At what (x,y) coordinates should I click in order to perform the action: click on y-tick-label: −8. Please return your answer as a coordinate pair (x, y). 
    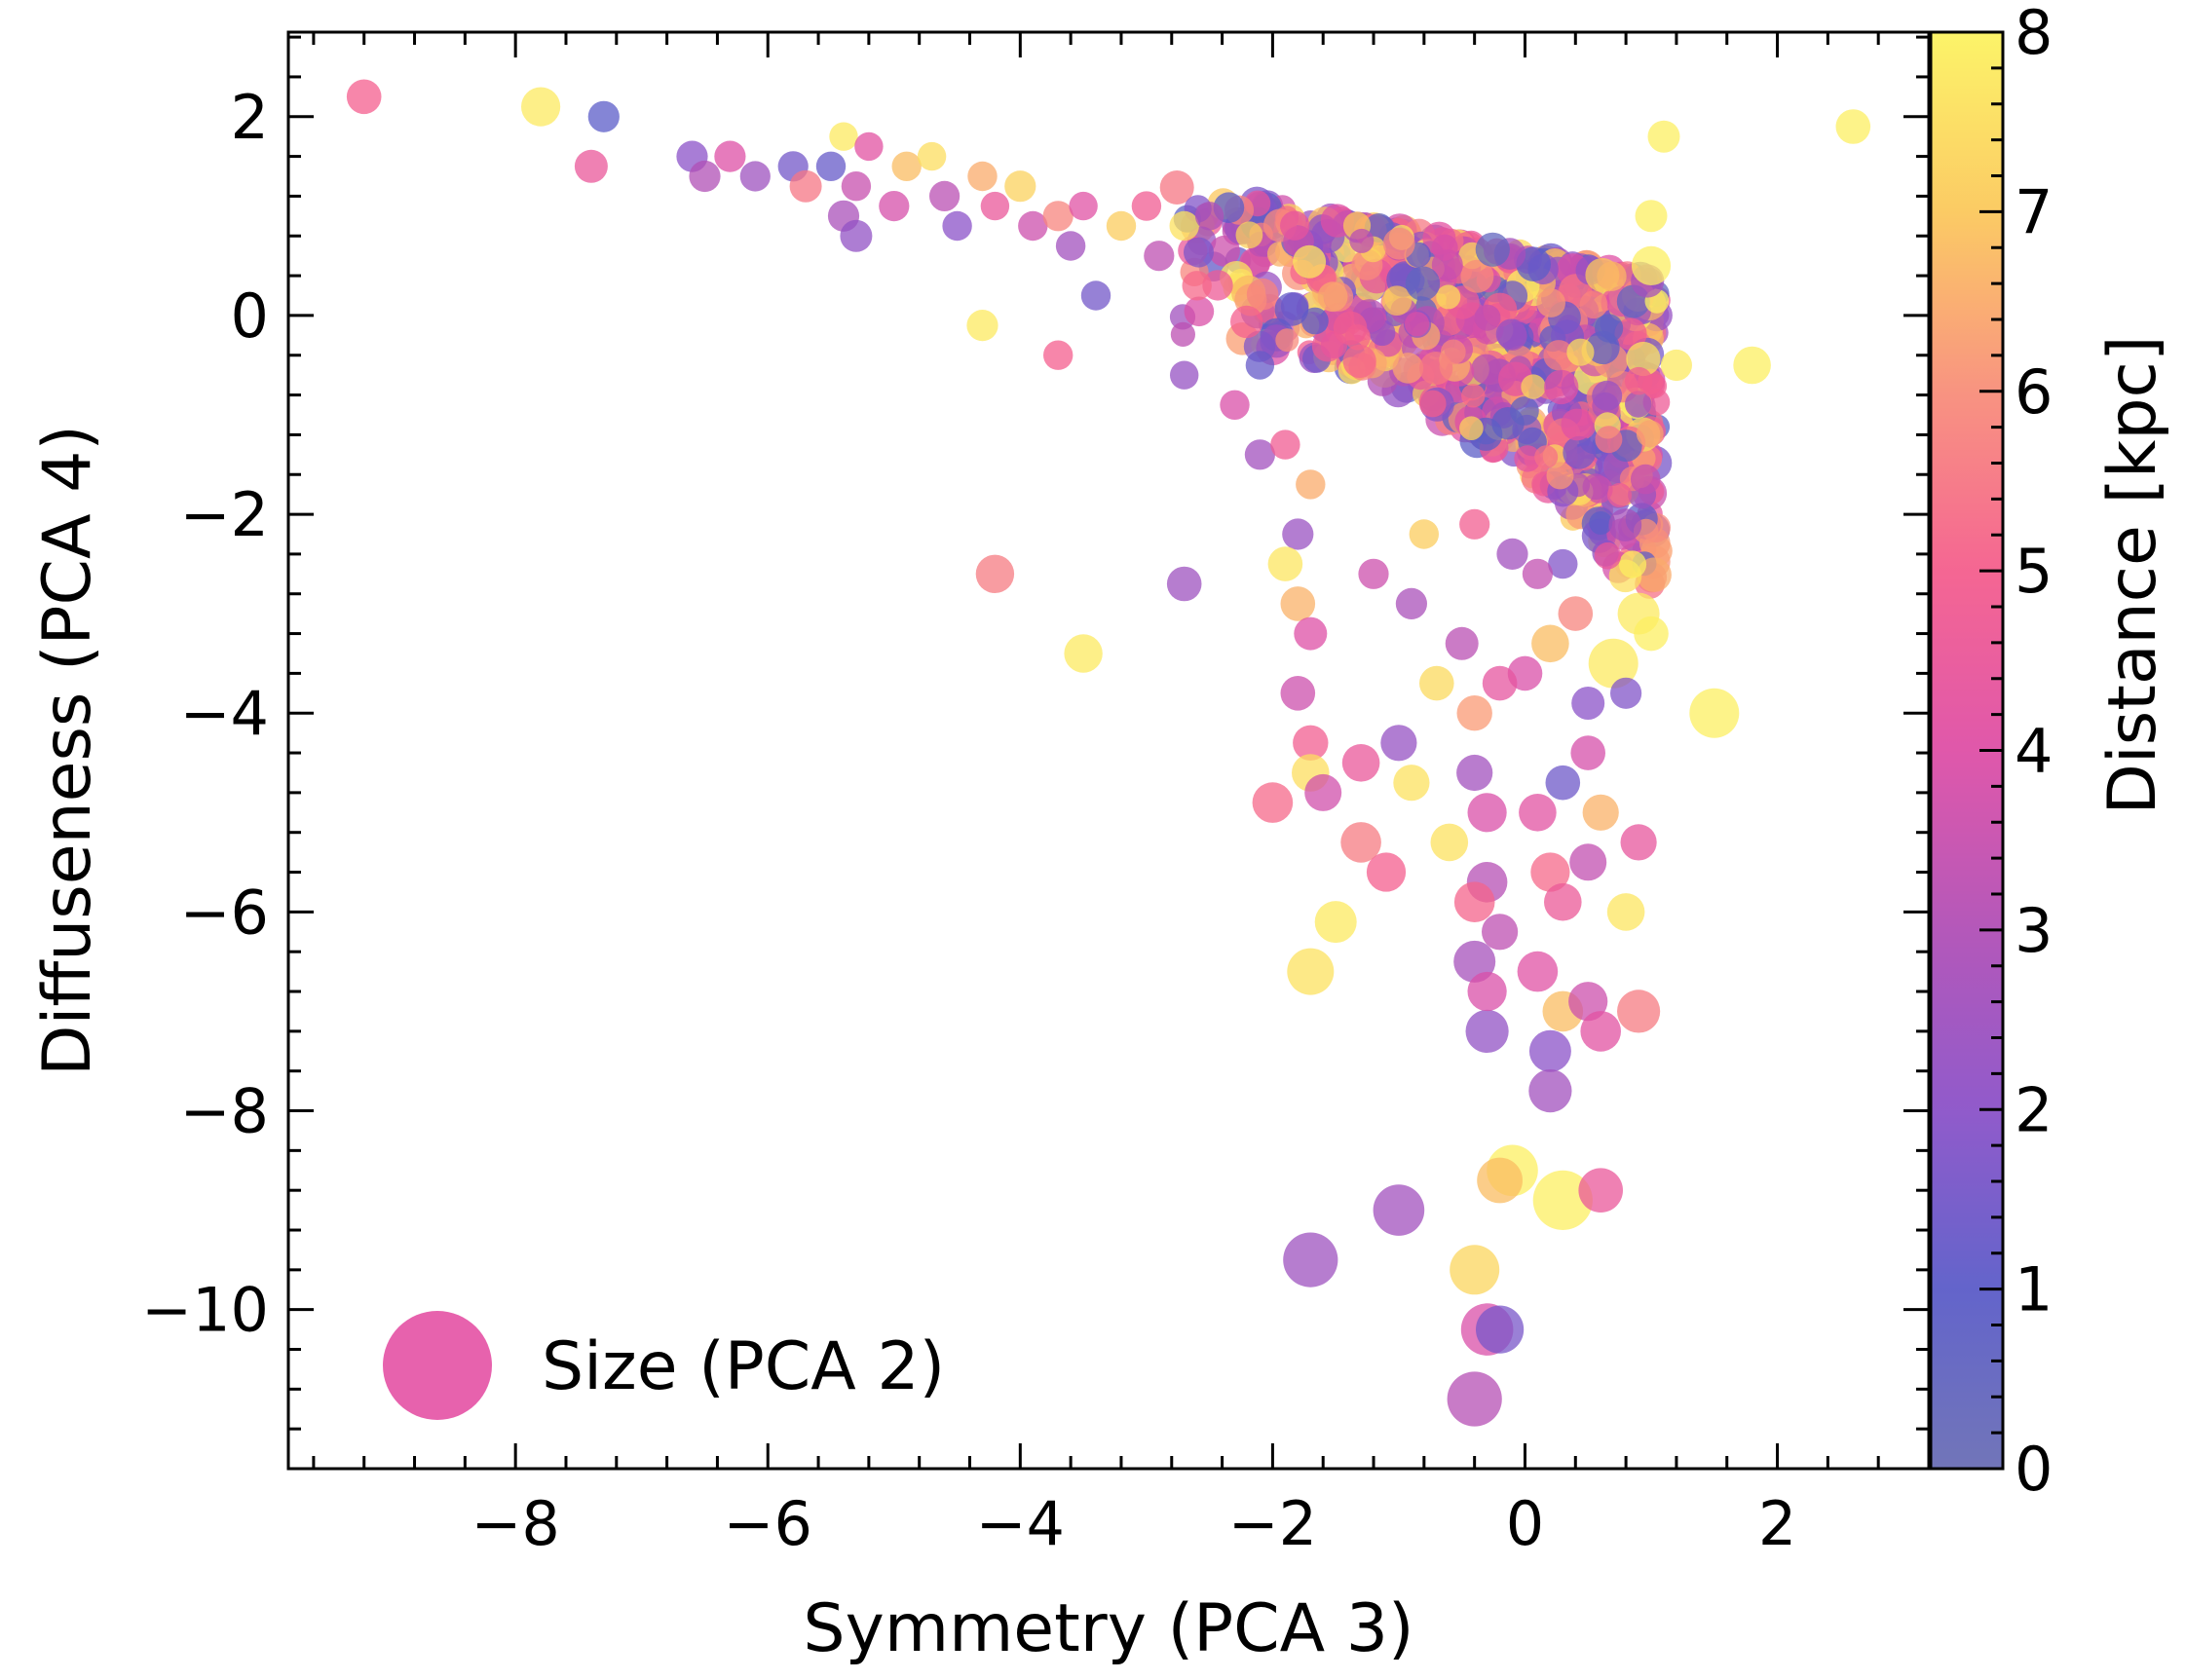
    Looking at the image, I should click on (225, 1111).